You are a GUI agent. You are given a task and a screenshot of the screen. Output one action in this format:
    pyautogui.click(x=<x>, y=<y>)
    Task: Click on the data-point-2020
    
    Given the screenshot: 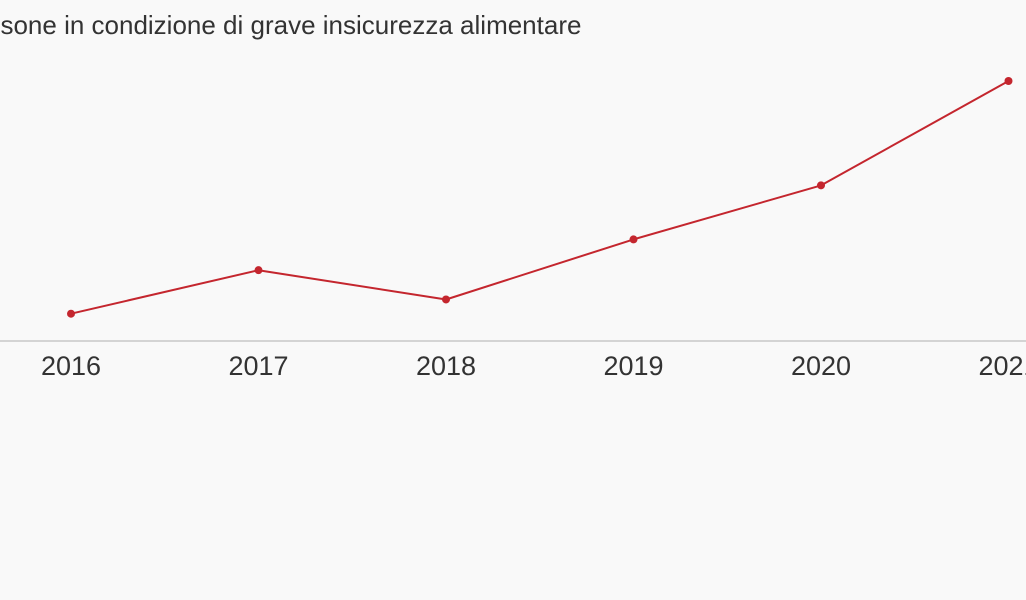 What is the action you would take?
    pyautogui.click(x=821, y=185)
    